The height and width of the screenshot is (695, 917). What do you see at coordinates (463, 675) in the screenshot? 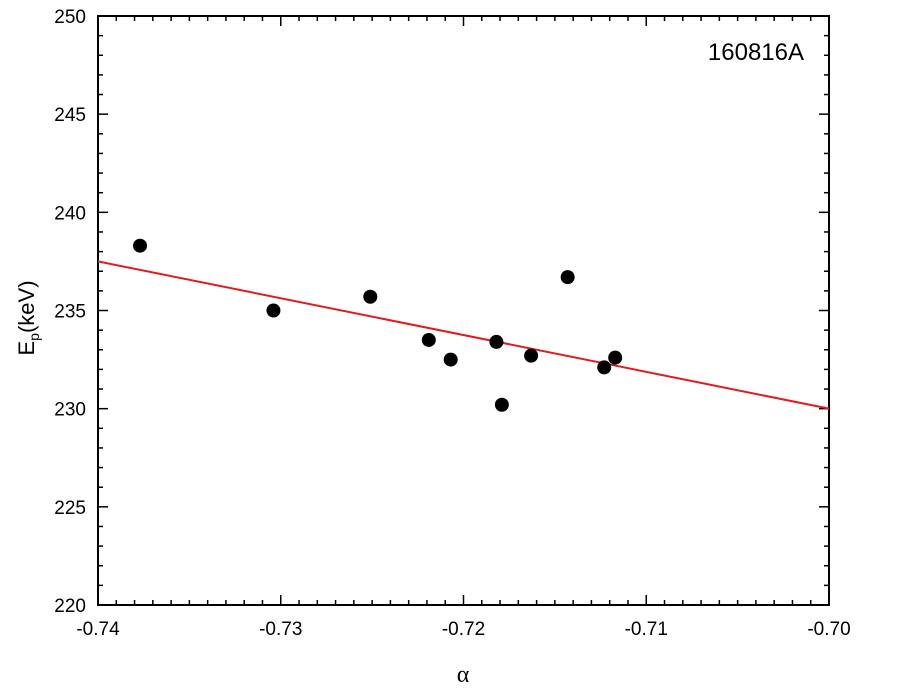
I see `x-axis-label: α` at bounding box center [463, 675].